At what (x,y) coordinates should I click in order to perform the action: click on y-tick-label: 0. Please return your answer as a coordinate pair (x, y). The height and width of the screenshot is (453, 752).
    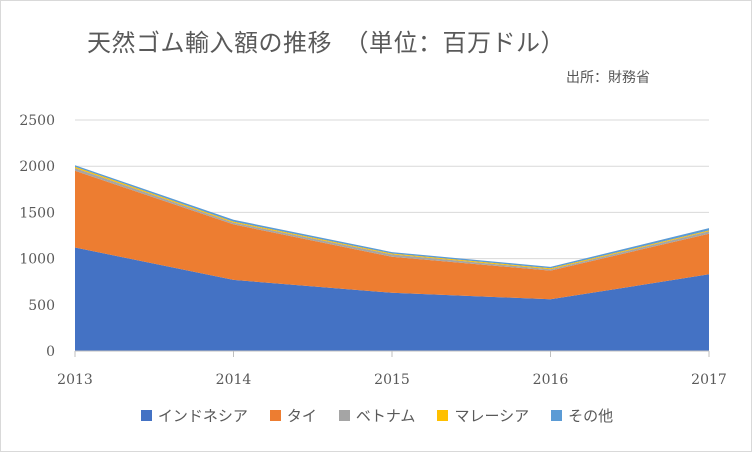
    Looking at the image, I should click on (50, 352).